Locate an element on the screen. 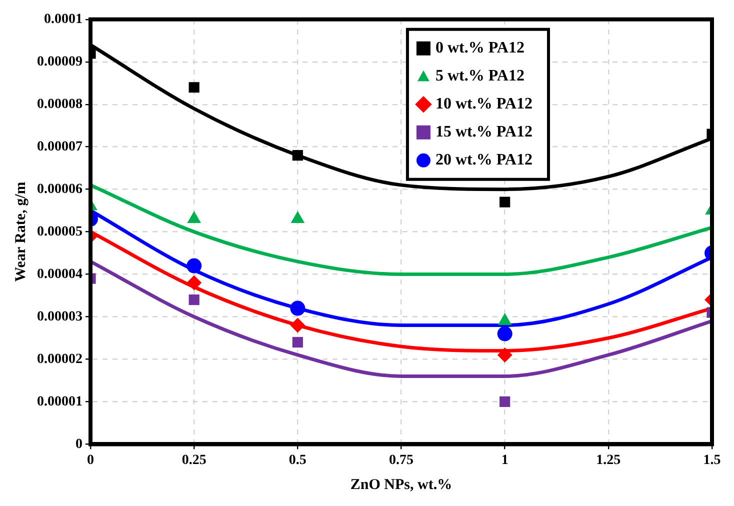 The image size is (734, 506). y-tick-label: 0.00006 is located at coordinates (59, 189).